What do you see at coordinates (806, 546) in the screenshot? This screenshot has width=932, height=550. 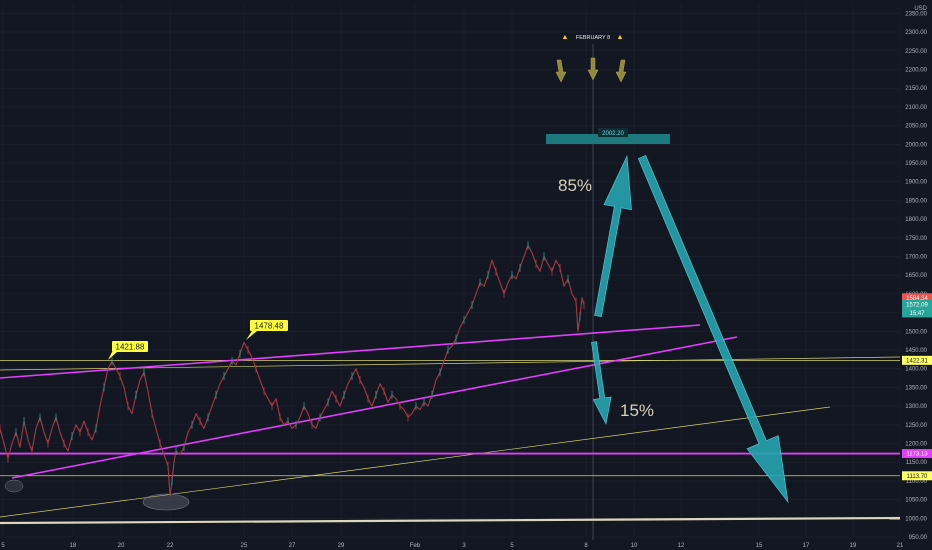 I see `time-tick-label: 17` at bounding box center [806, 546].